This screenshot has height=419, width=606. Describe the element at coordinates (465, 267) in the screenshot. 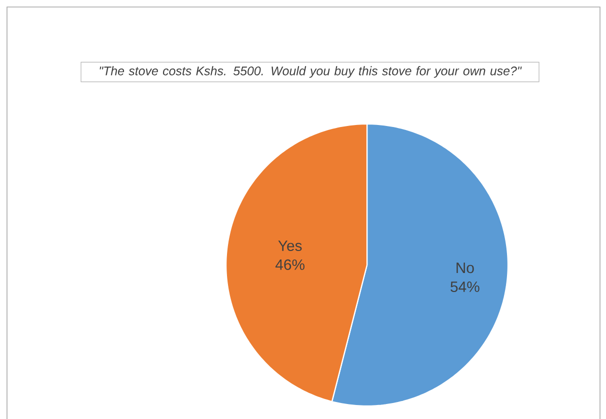

I see `slice-label: No` at that location.